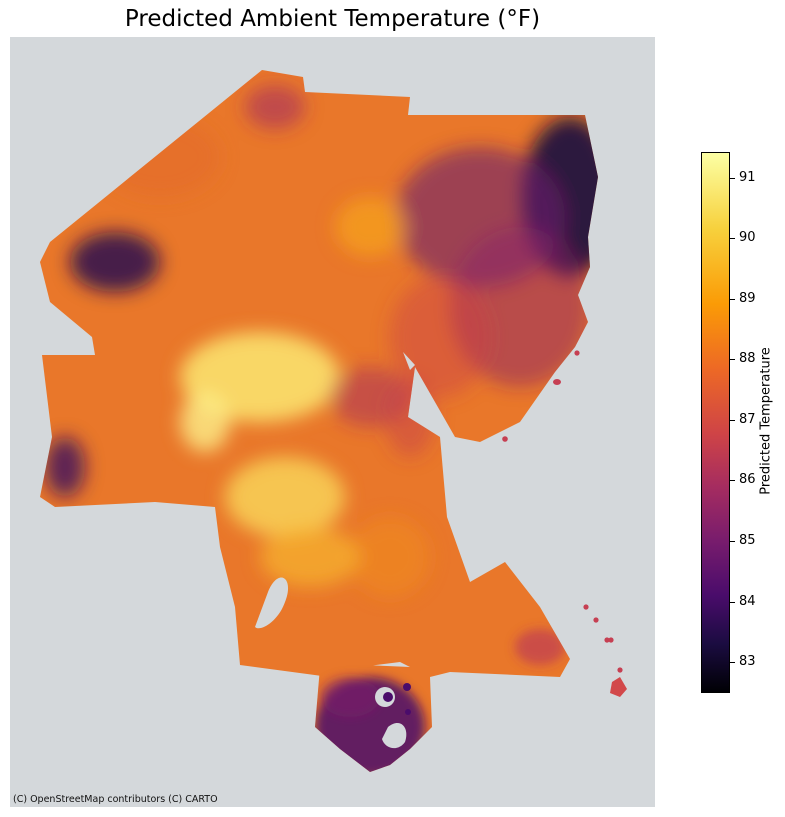 This screenshot has width=785, height=817. Describe the element at coordinates (715, 422) in the screenshot. I see `colorbar` at that location.